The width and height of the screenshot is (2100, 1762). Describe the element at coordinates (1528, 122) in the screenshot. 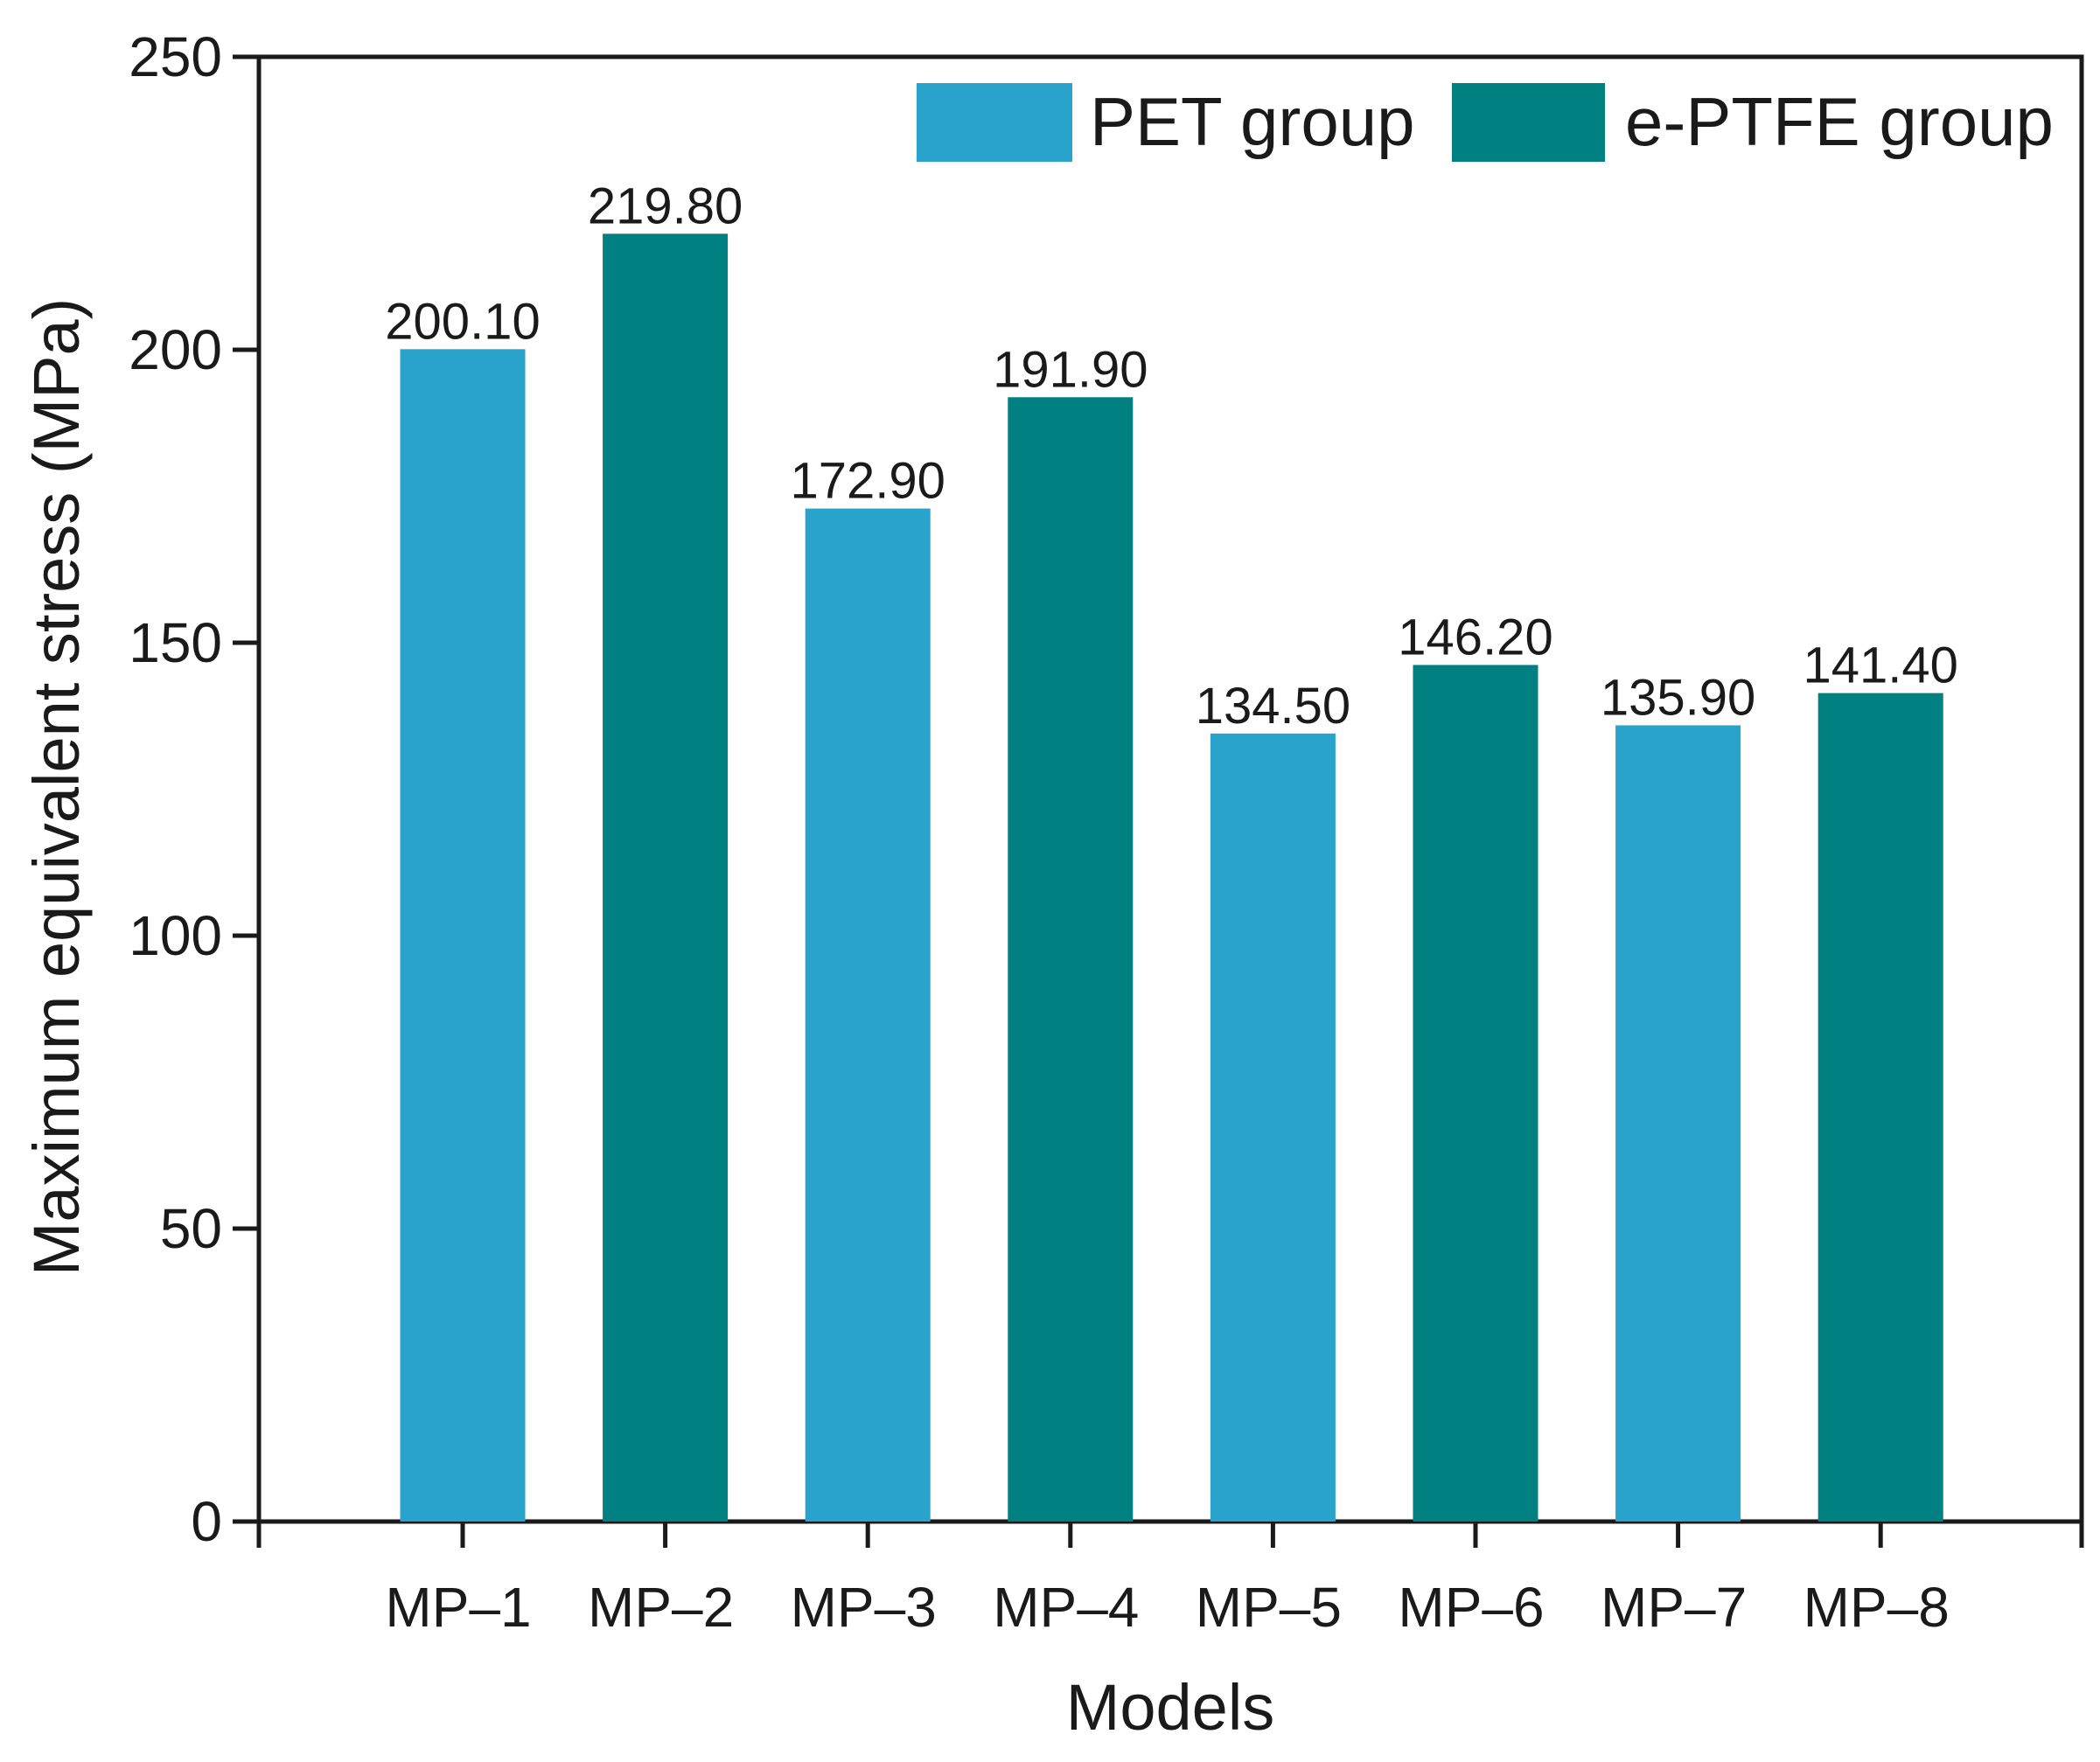

I see `legend-swatch-eptfe` at that location.